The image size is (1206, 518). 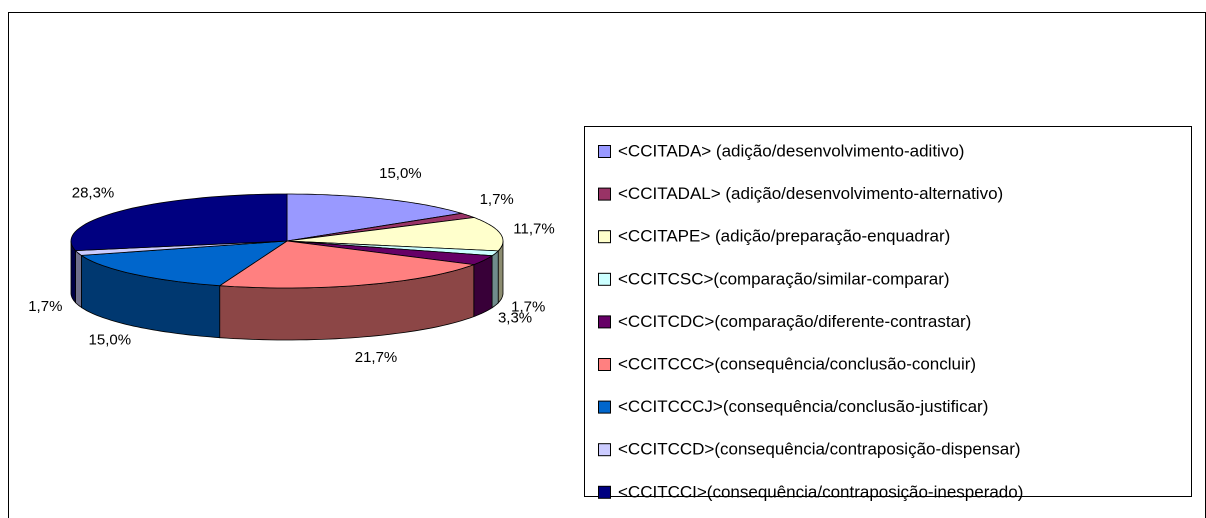 What do you see at coordinates (533, 228) in the screenshot?
I see `data-label: 11,7%` at bounding box center [533, 228].